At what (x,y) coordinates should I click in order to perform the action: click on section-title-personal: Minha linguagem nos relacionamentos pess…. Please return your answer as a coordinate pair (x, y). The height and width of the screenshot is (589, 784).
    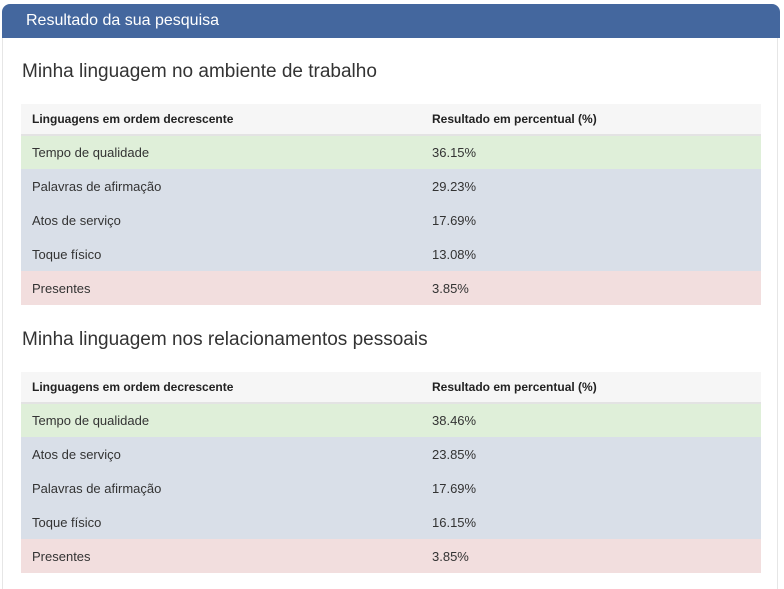
    Looking at the image, I should click on (225, 339).